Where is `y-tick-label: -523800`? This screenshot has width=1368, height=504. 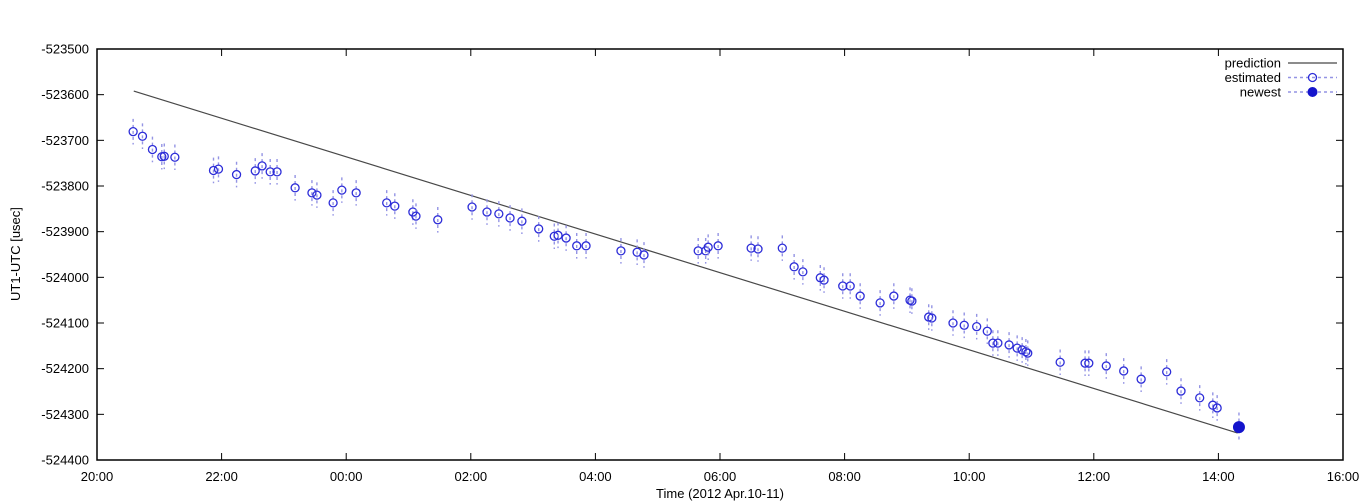
y-tick-label: -523800 is located at coordinates (65, 186).